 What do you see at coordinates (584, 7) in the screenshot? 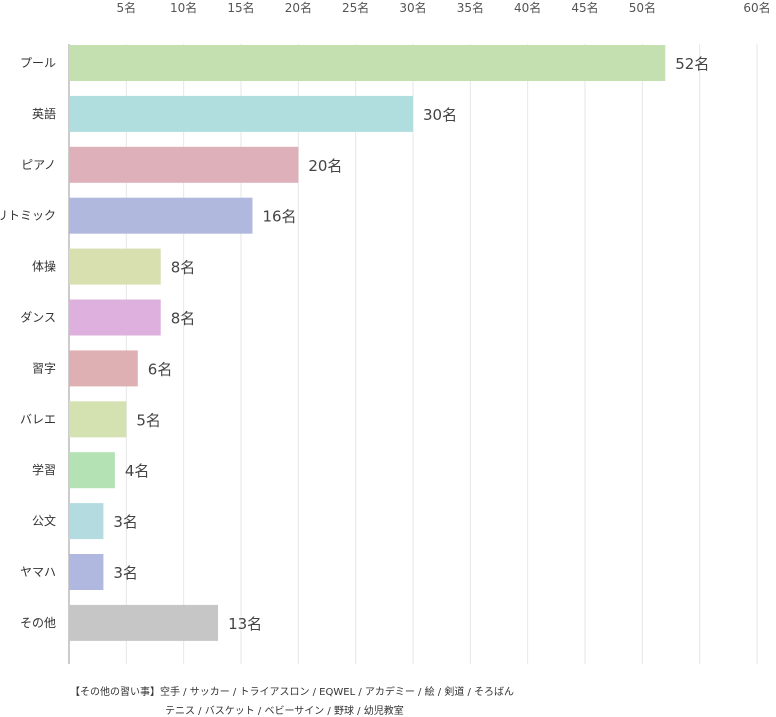
I see `x-tick-label: 45名` at bounding box center [584, 7].